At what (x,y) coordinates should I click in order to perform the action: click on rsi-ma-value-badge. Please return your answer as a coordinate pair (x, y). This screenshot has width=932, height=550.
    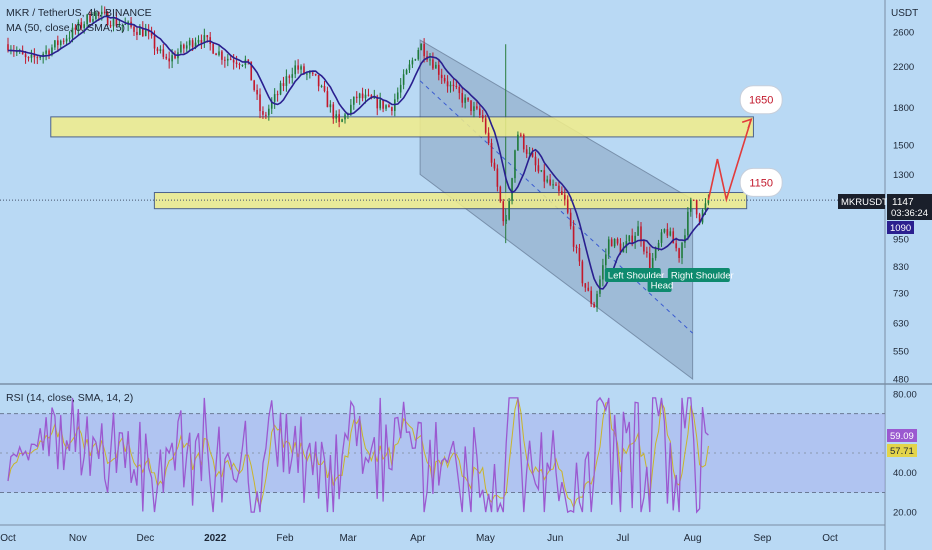
    Looking at the image, I should click on (902, 450).